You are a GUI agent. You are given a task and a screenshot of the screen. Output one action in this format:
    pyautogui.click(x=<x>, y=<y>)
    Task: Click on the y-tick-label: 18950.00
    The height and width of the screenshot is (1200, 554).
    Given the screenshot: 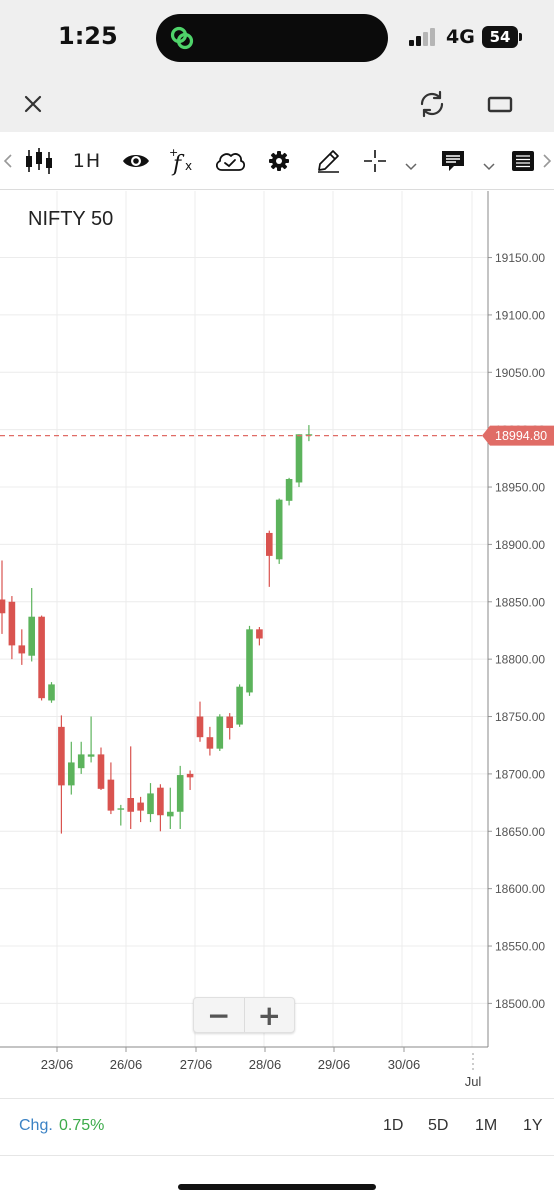 What is the action you would take?
    pyautogui.click(x=520, y=488)
    